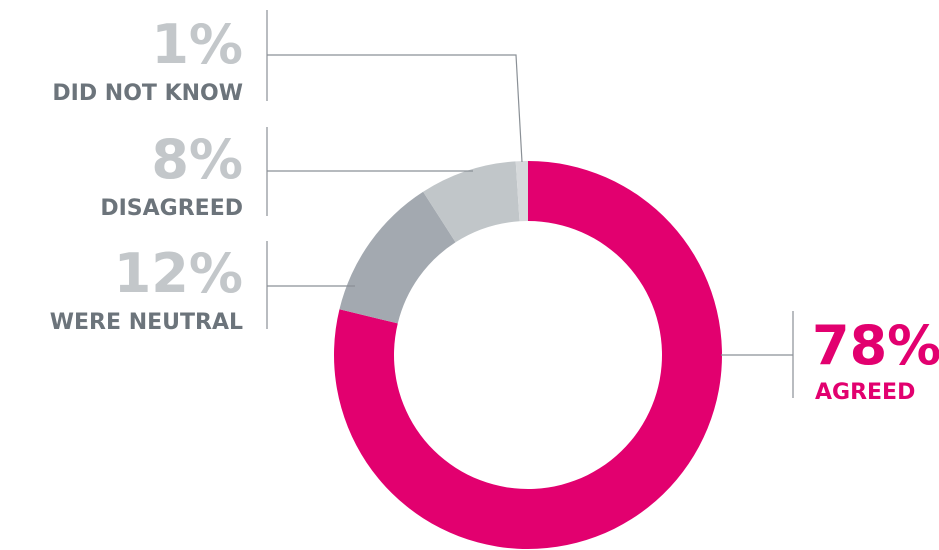 Image resolution: width=939 pixels, height=550 pixels. Describe the element at coordinates (147, 93) in the screenshot. I see `did-not-know-label: DID NOT KNOW` at that location.